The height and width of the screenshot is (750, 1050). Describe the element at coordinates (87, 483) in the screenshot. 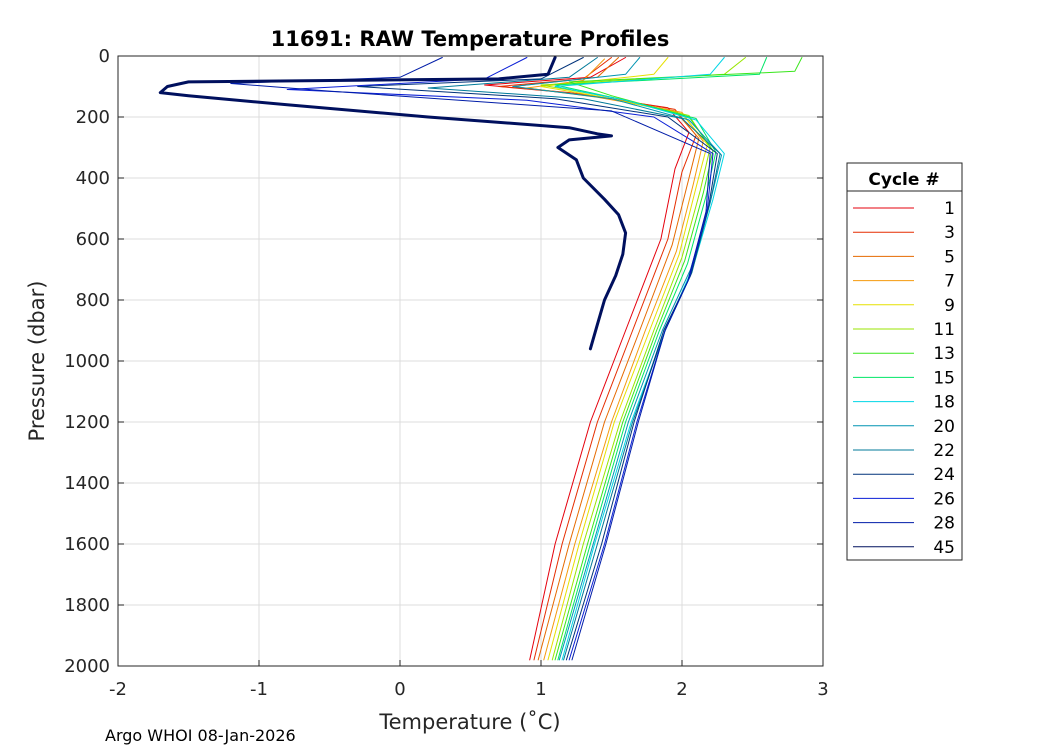

I see `y-tick-label: 1400` at that location.